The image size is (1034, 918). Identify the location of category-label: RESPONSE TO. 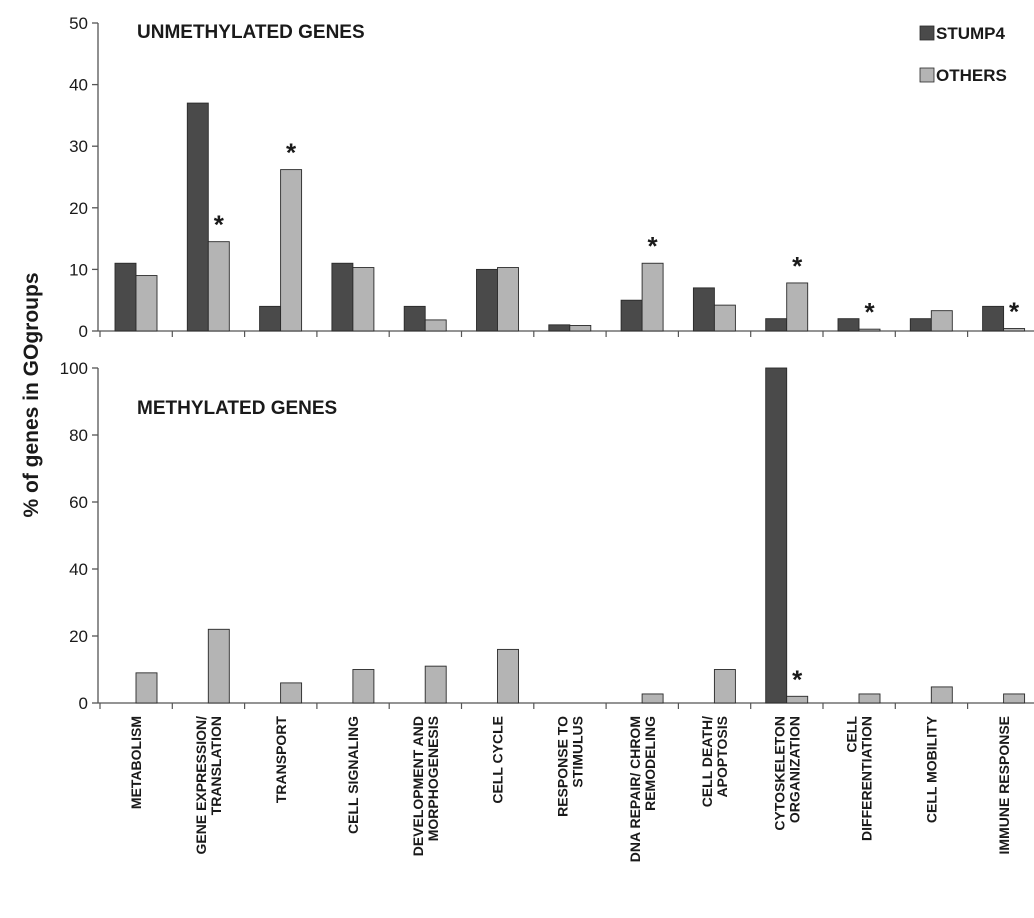
(562, 766).